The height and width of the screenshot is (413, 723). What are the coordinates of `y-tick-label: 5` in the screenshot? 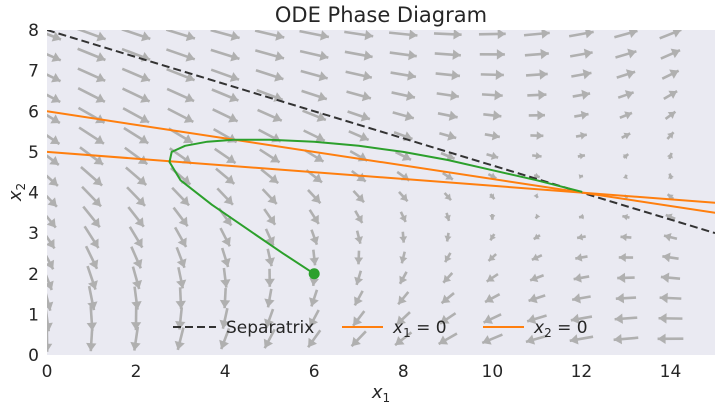 It's located at (33, 153).